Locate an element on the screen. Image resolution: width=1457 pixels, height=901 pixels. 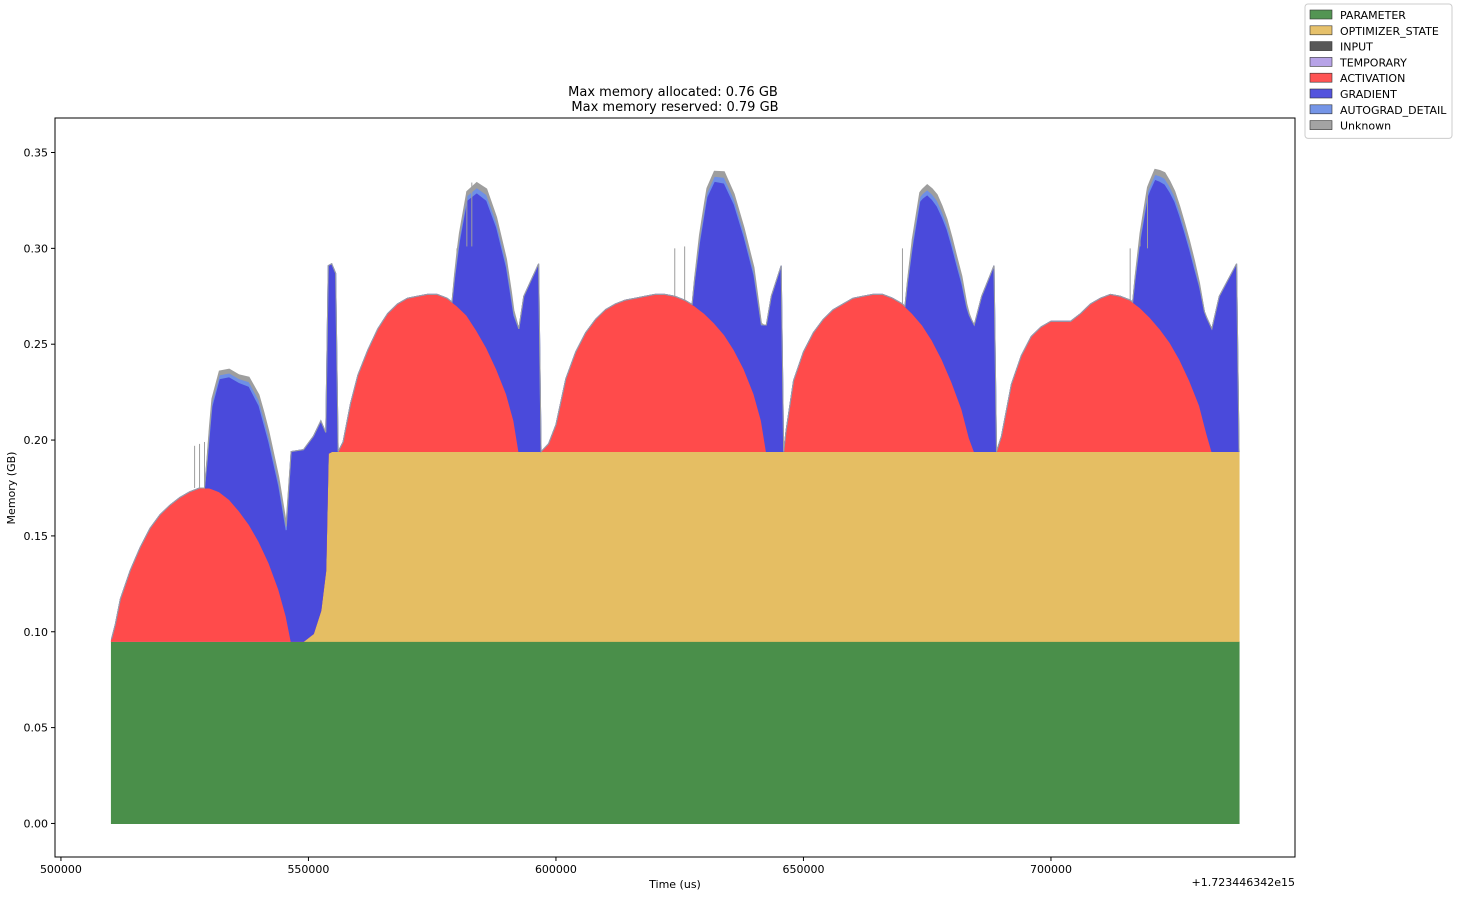
legend-label: AUTOGRAD_DETAIL is located at coordinates (1393, 110).